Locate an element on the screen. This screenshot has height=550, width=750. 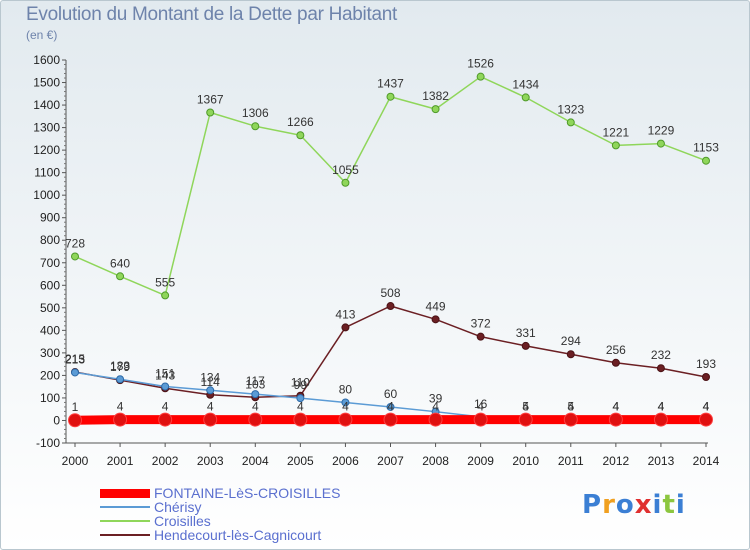
x-tick-label: 2005 is located at coordinates (300, 461).